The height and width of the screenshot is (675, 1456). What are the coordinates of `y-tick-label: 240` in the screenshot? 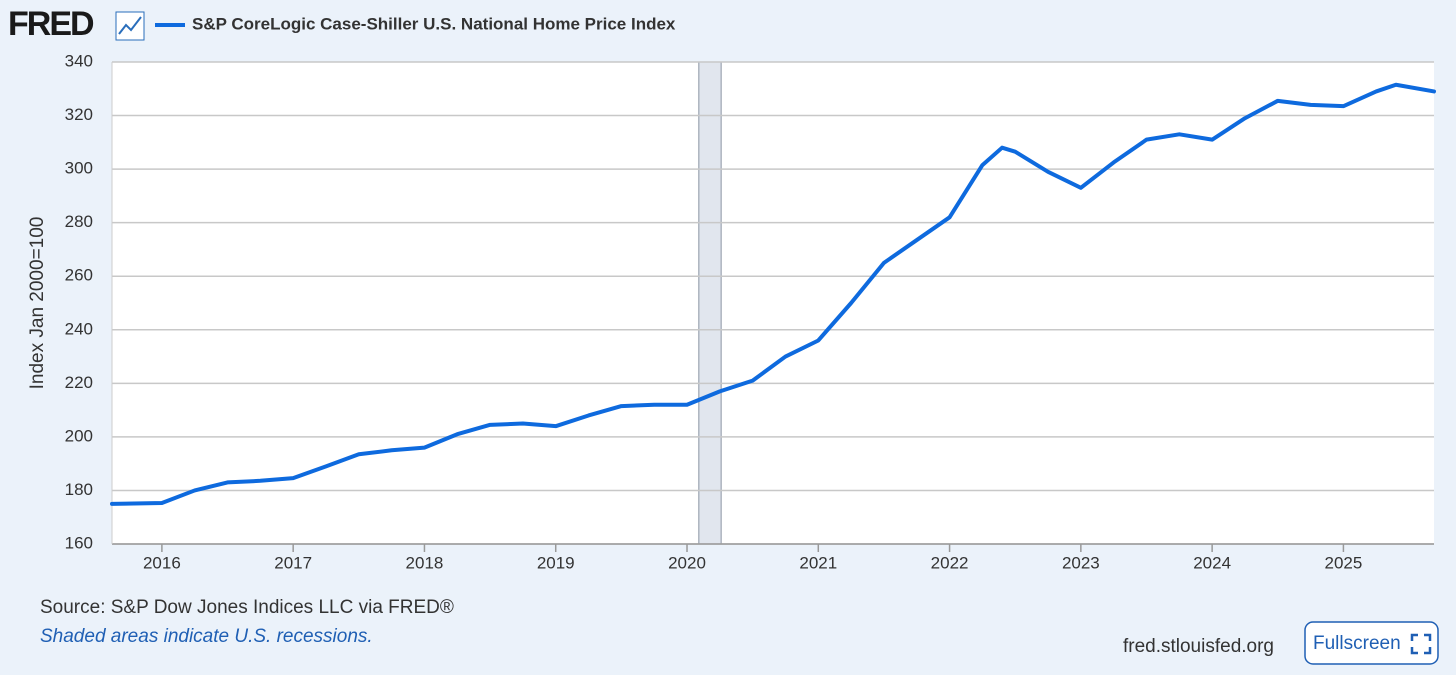 It's located at (79, 328).